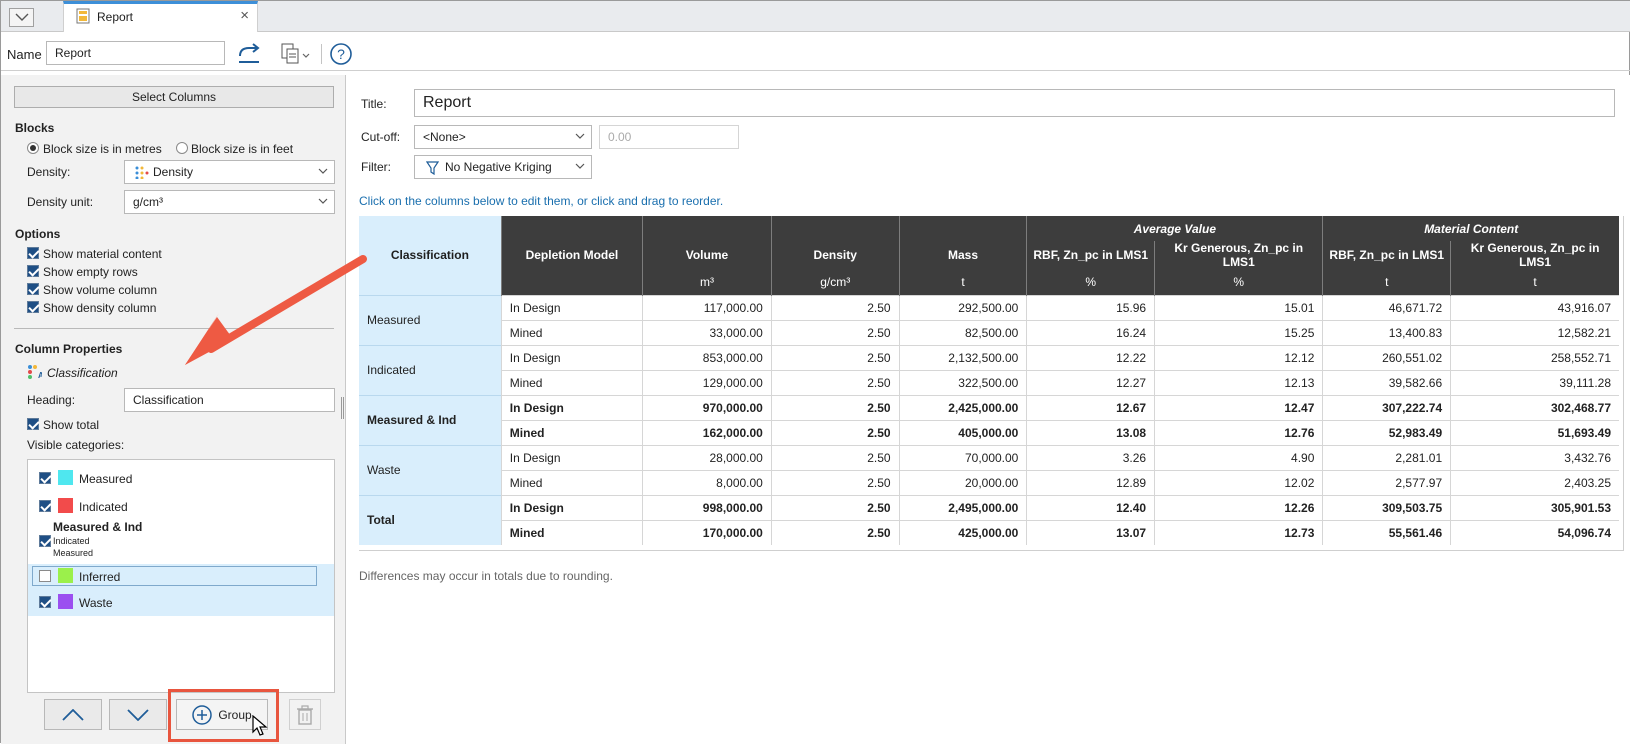 The image size is (1630, 744). I want to click on value-cell: 12.02, so click(1238, 482).